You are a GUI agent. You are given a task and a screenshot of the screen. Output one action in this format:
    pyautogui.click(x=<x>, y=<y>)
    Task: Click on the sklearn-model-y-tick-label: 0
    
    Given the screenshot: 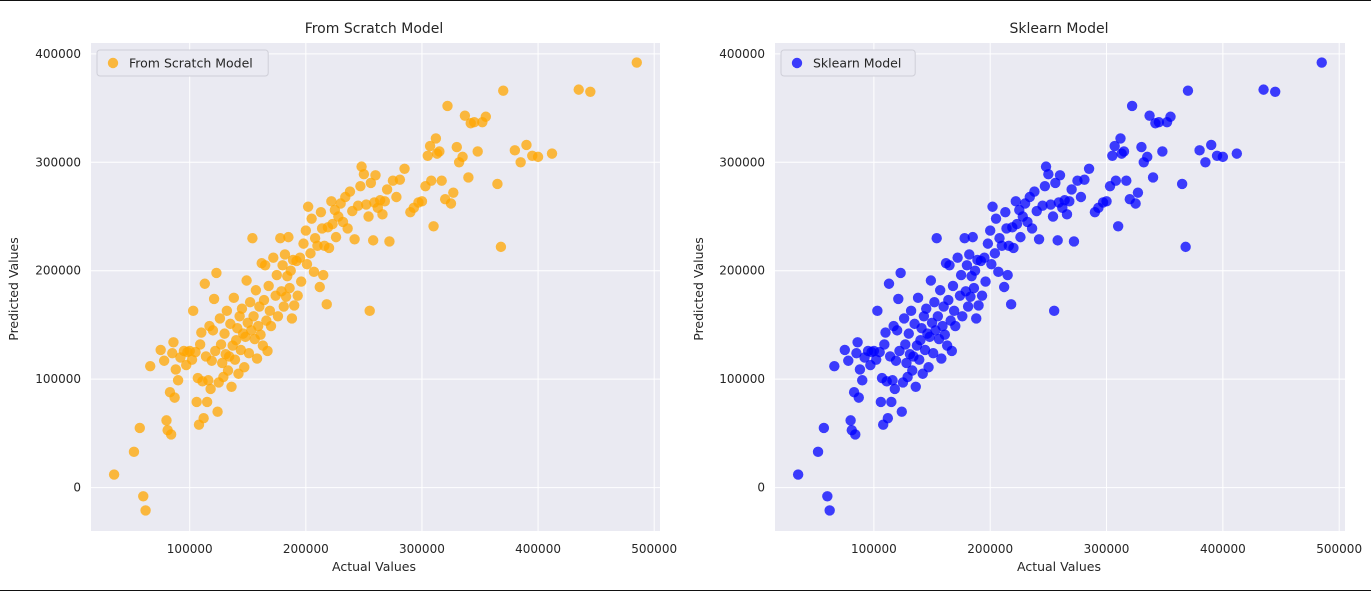 What is the action you would take?
    pyautogui.click(x=761, y=488)
    